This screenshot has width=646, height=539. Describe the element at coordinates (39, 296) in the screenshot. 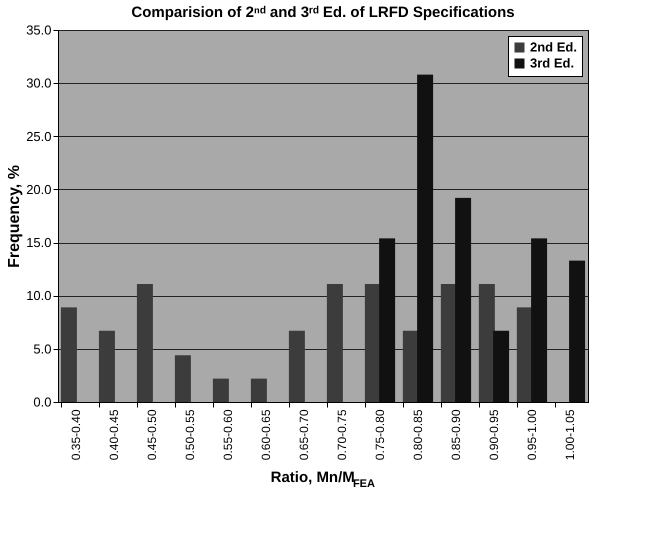

I see `y-tick-label: 10.0` at that location.